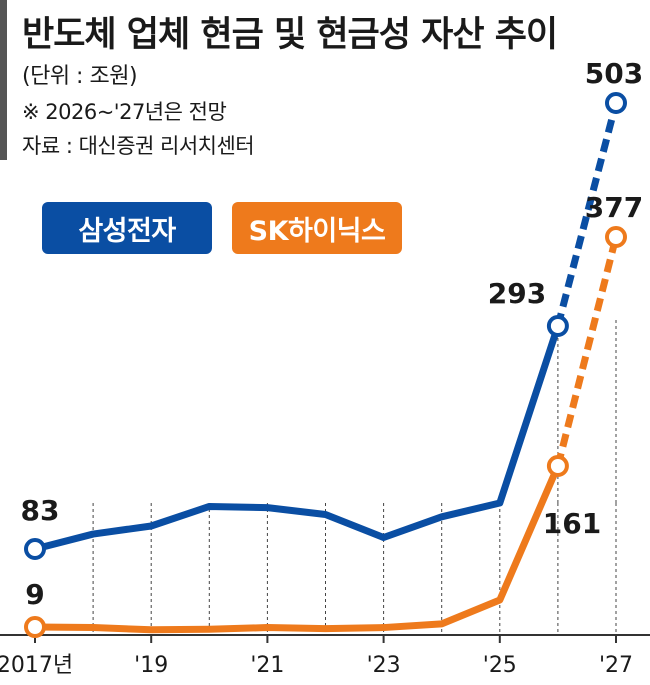 The image size is (650, 685). Describe the element at coordinates (317, 228) in the screenshot. I see `legend-skhynix: SK하이닉스` at that location.